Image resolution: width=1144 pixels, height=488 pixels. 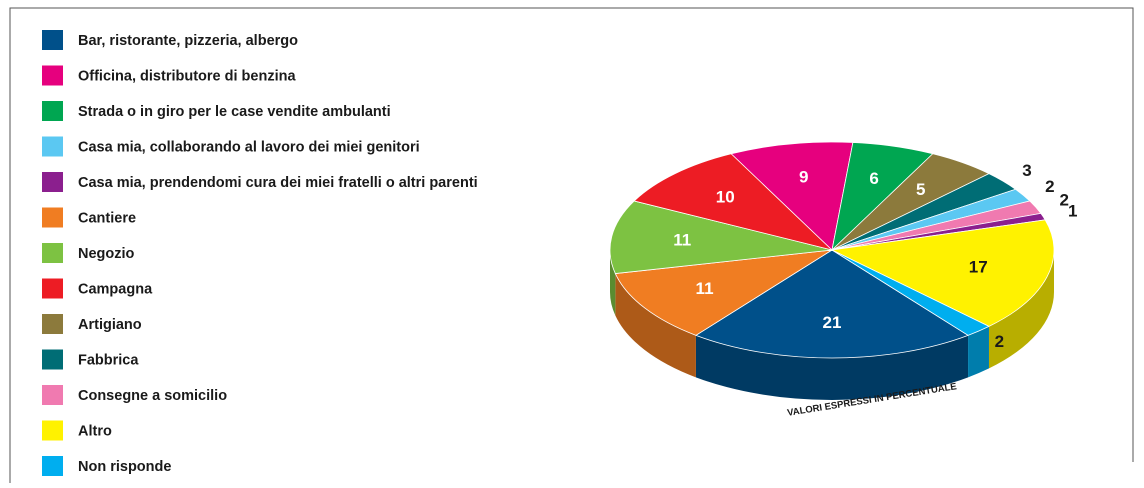 What do you see at coordinates (124, 467) in the screenshot?
I see `legend-label: Non risponde` at bounding box center [124, 467].